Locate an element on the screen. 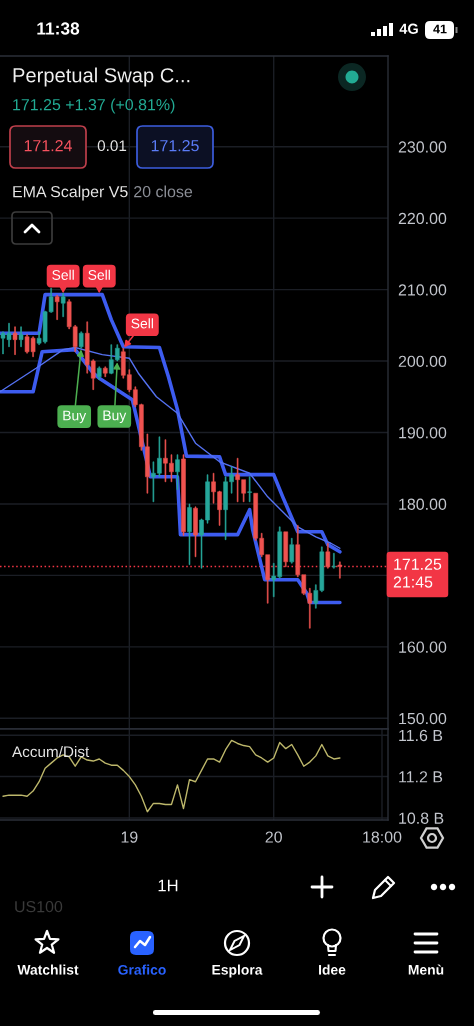 The image size is (474, 1026). text: 1H is located at coordinates (168, 885).